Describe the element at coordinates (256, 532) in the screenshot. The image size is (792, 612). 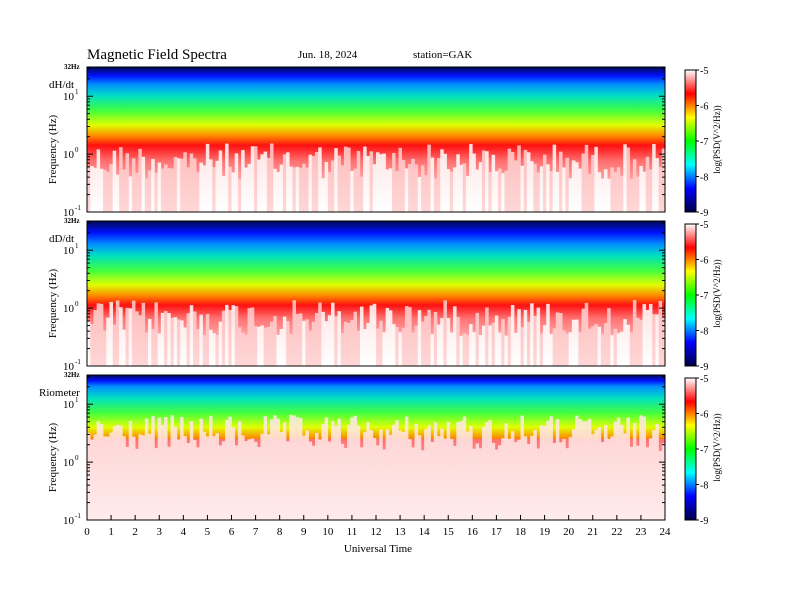
I see `x-tick-label: 7` at that location.